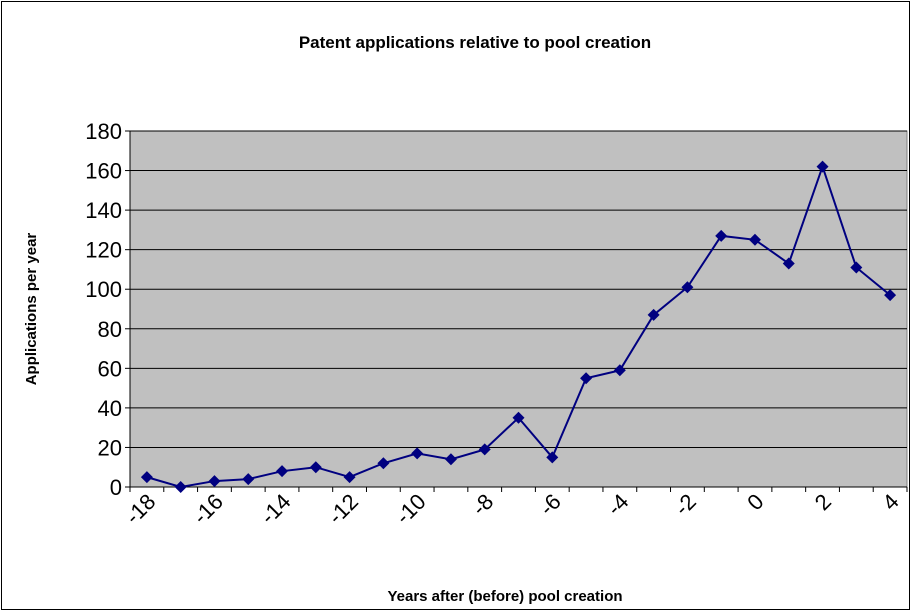 The image size is (912, 612). What do you see at coordinates (116, 487) in the screenshot?
I see `y-tick-label: 0` at bounding box center [116, 487].